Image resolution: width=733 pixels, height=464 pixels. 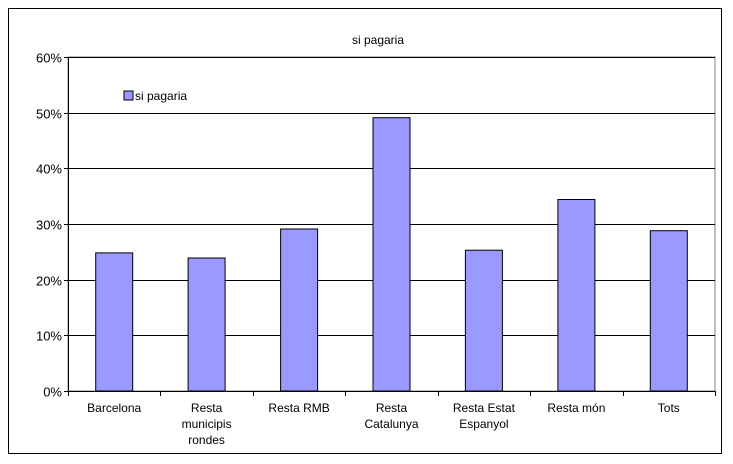 I want to click on x-tick-label-line: Resta món, so click(x=576, y=408).